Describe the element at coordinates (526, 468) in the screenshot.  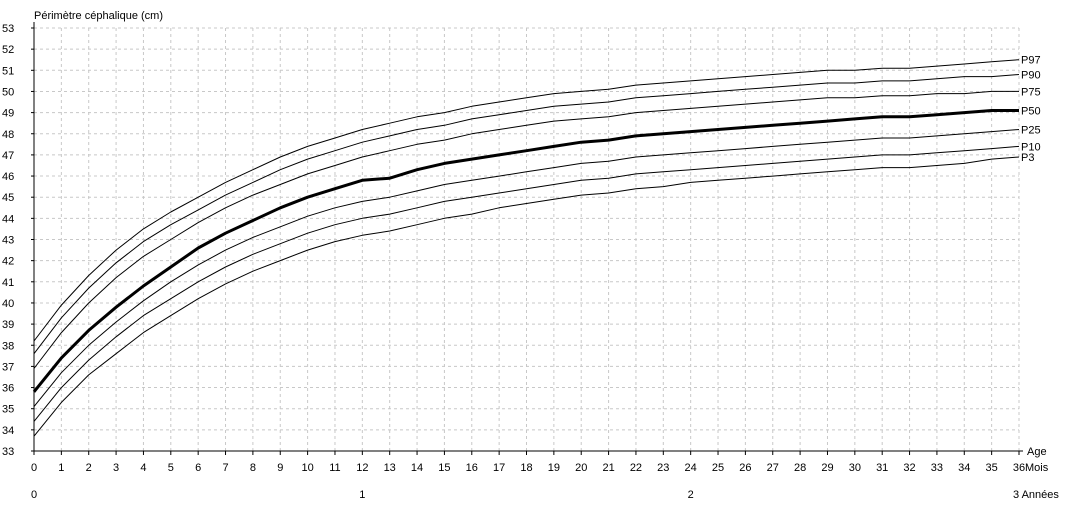
I see `x-tick-label: 18` at that location.